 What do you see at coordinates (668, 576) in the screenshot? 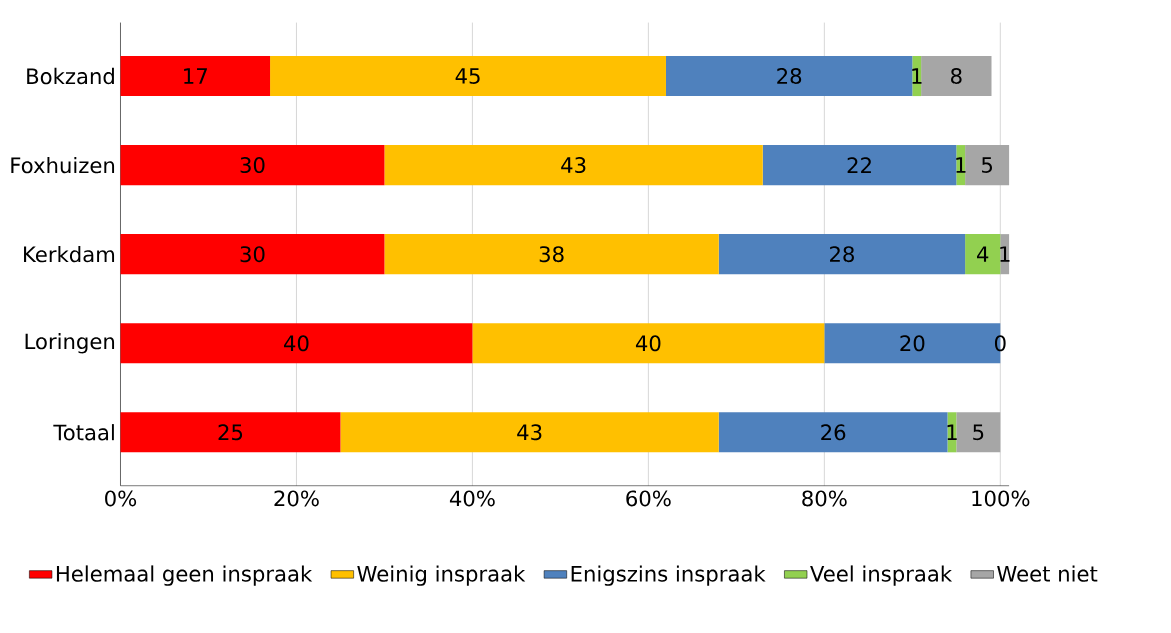
I see `legend-label: Enigszins inspraak` at bounding box center [668, 576].